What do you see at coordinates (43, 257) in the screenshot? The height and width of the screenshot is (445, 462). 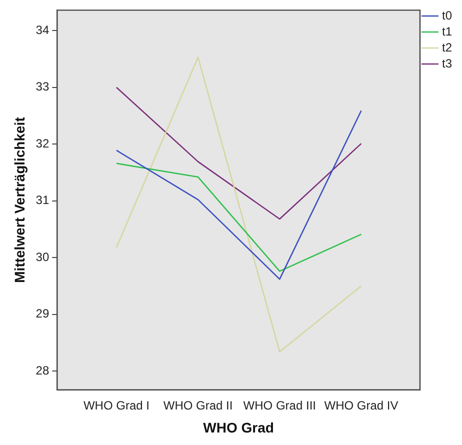 I see `y-tick-label: 30` at bounding box center [43, 257].